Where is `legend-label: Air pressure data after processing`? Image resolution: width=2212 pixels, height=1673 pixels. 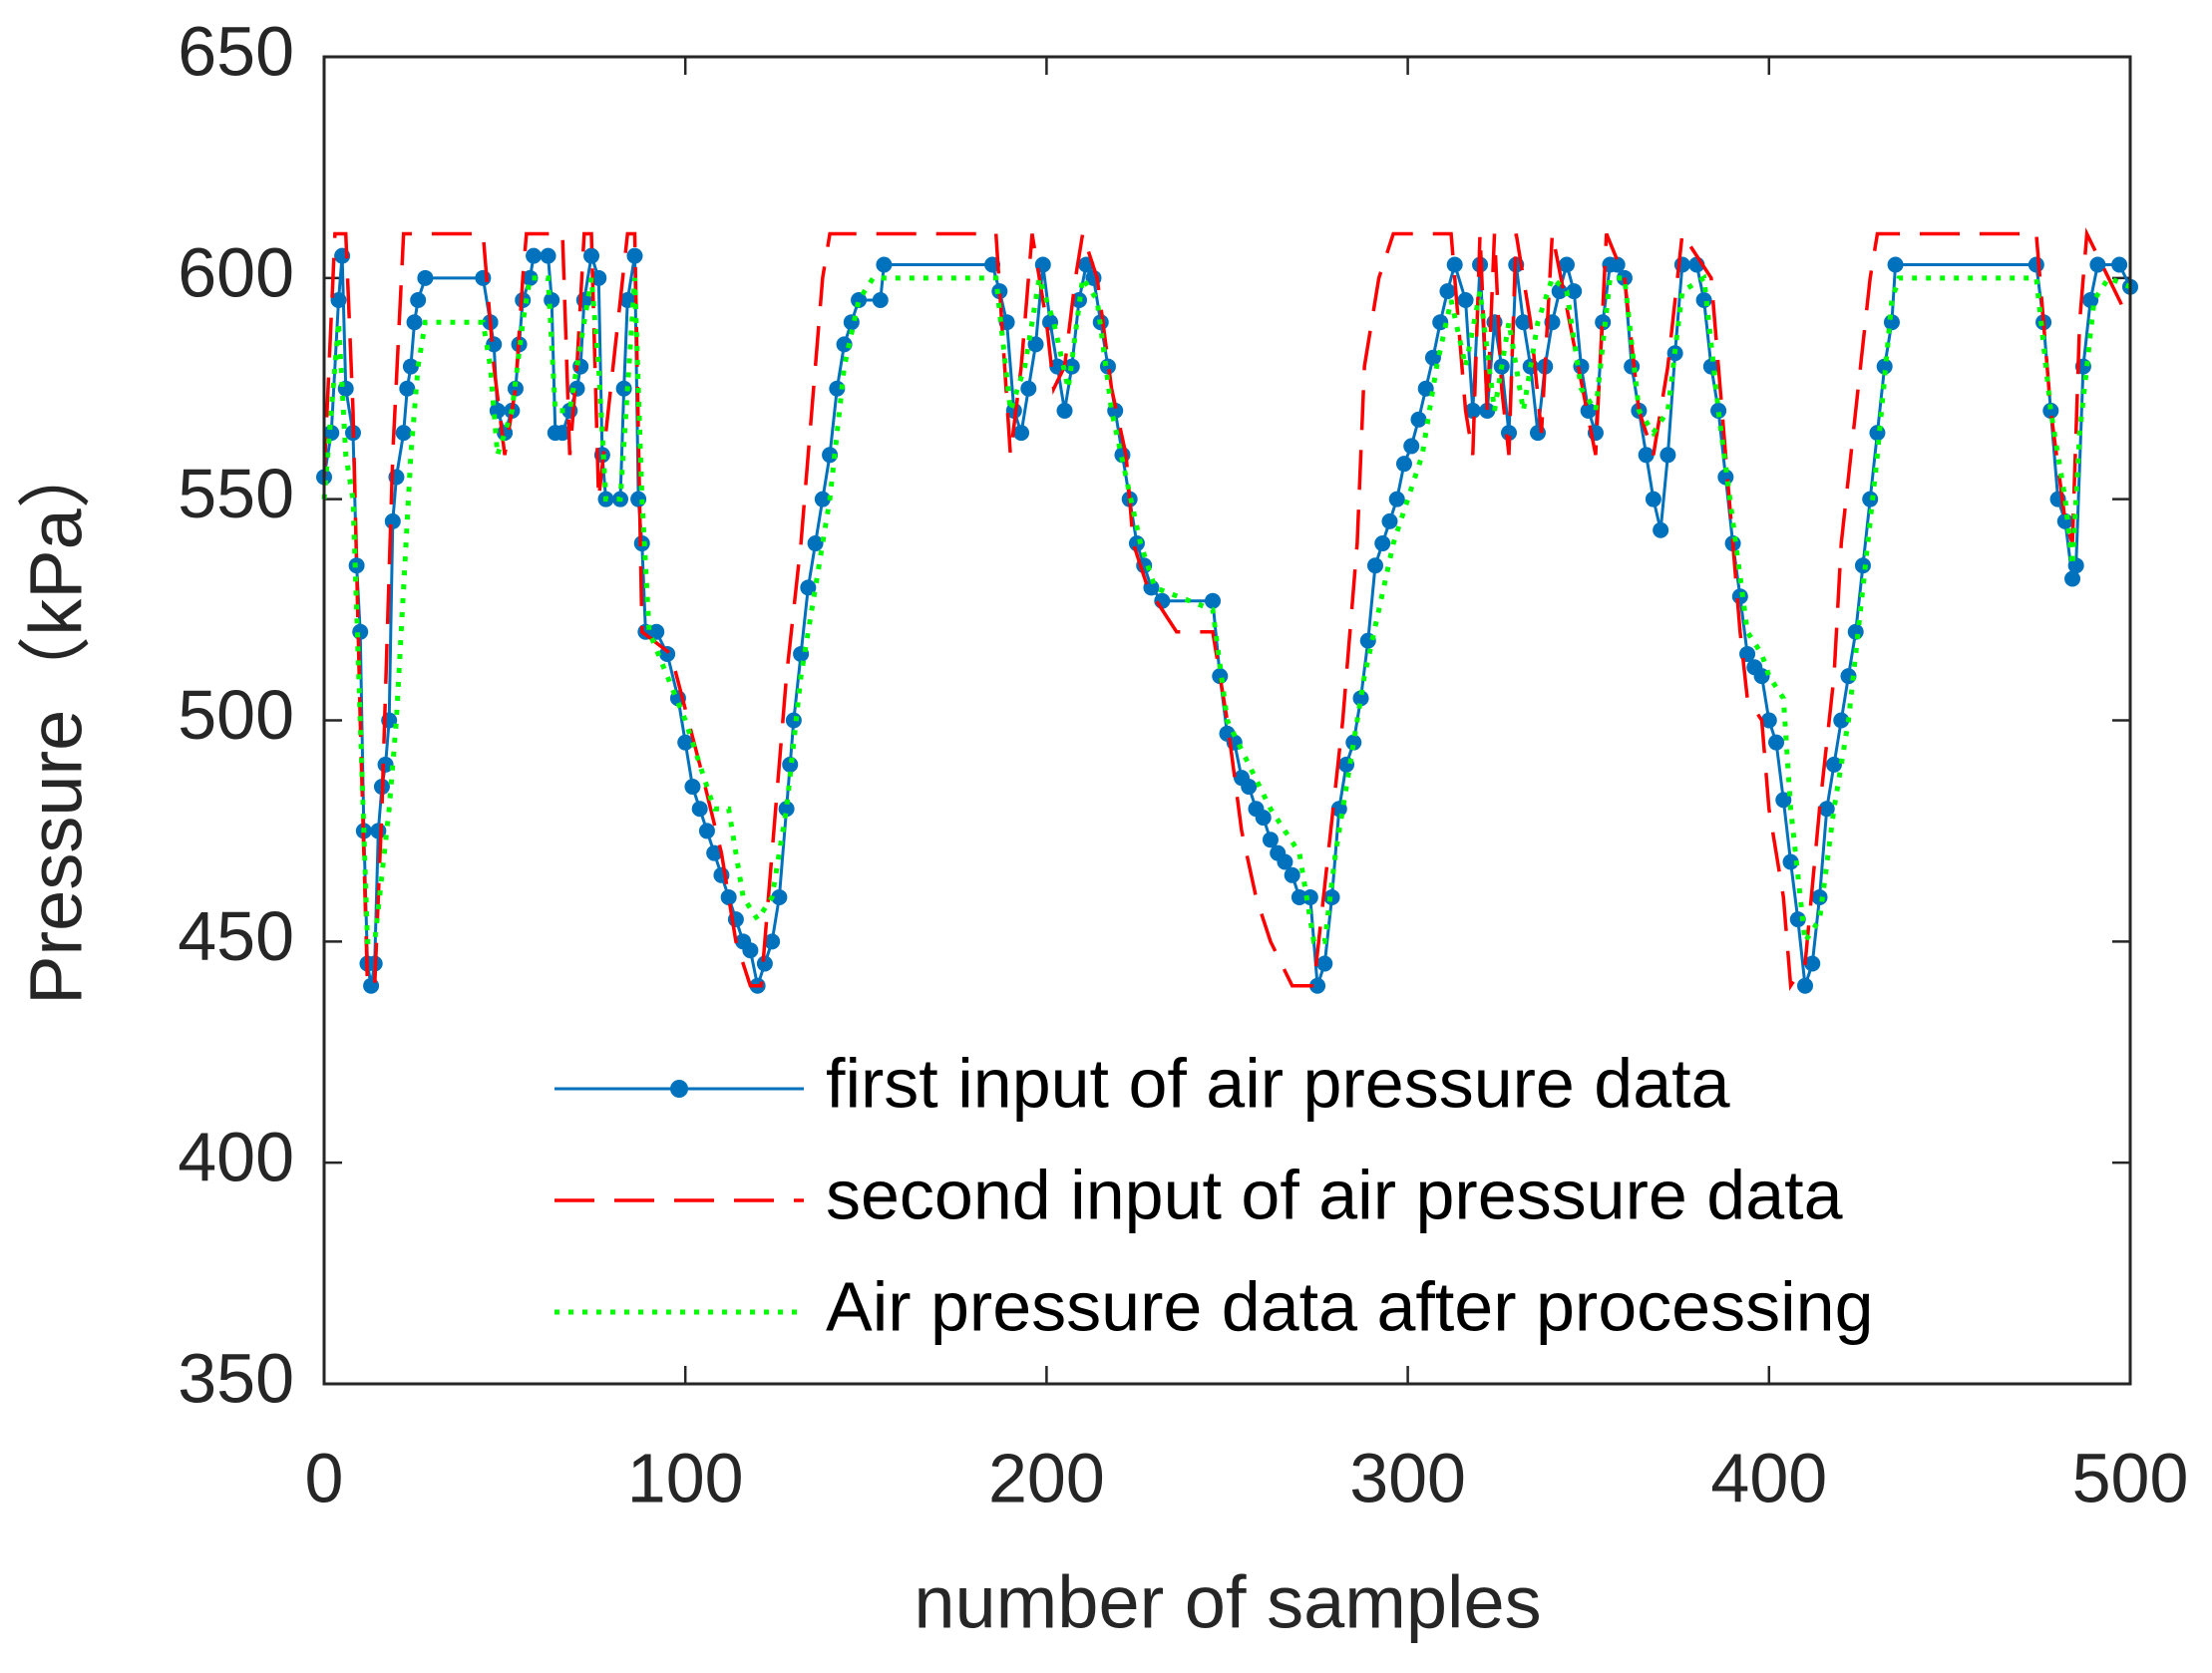
legend-label: Air pressure data after processing is located at coordinates (1350, 1306).